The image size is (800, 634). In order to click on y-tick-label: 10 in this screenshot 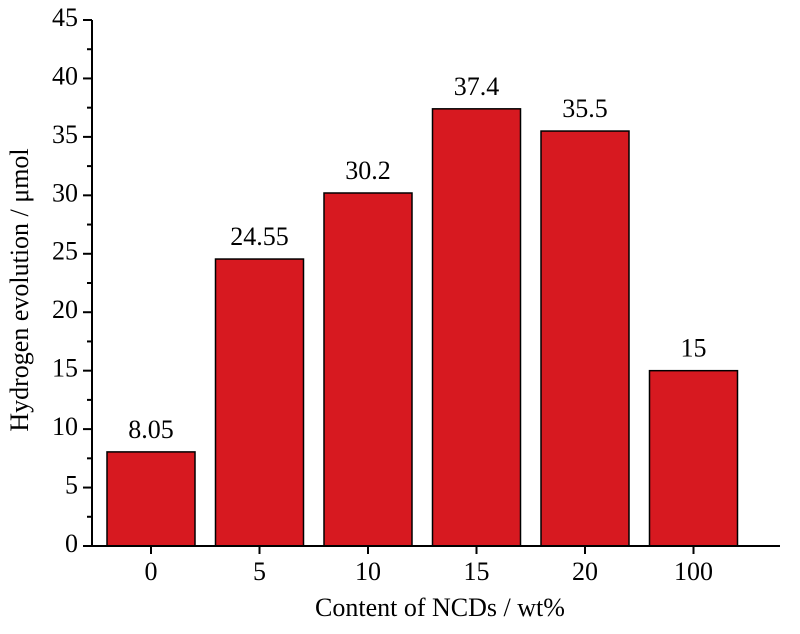, I will do `click(65, 426)`.